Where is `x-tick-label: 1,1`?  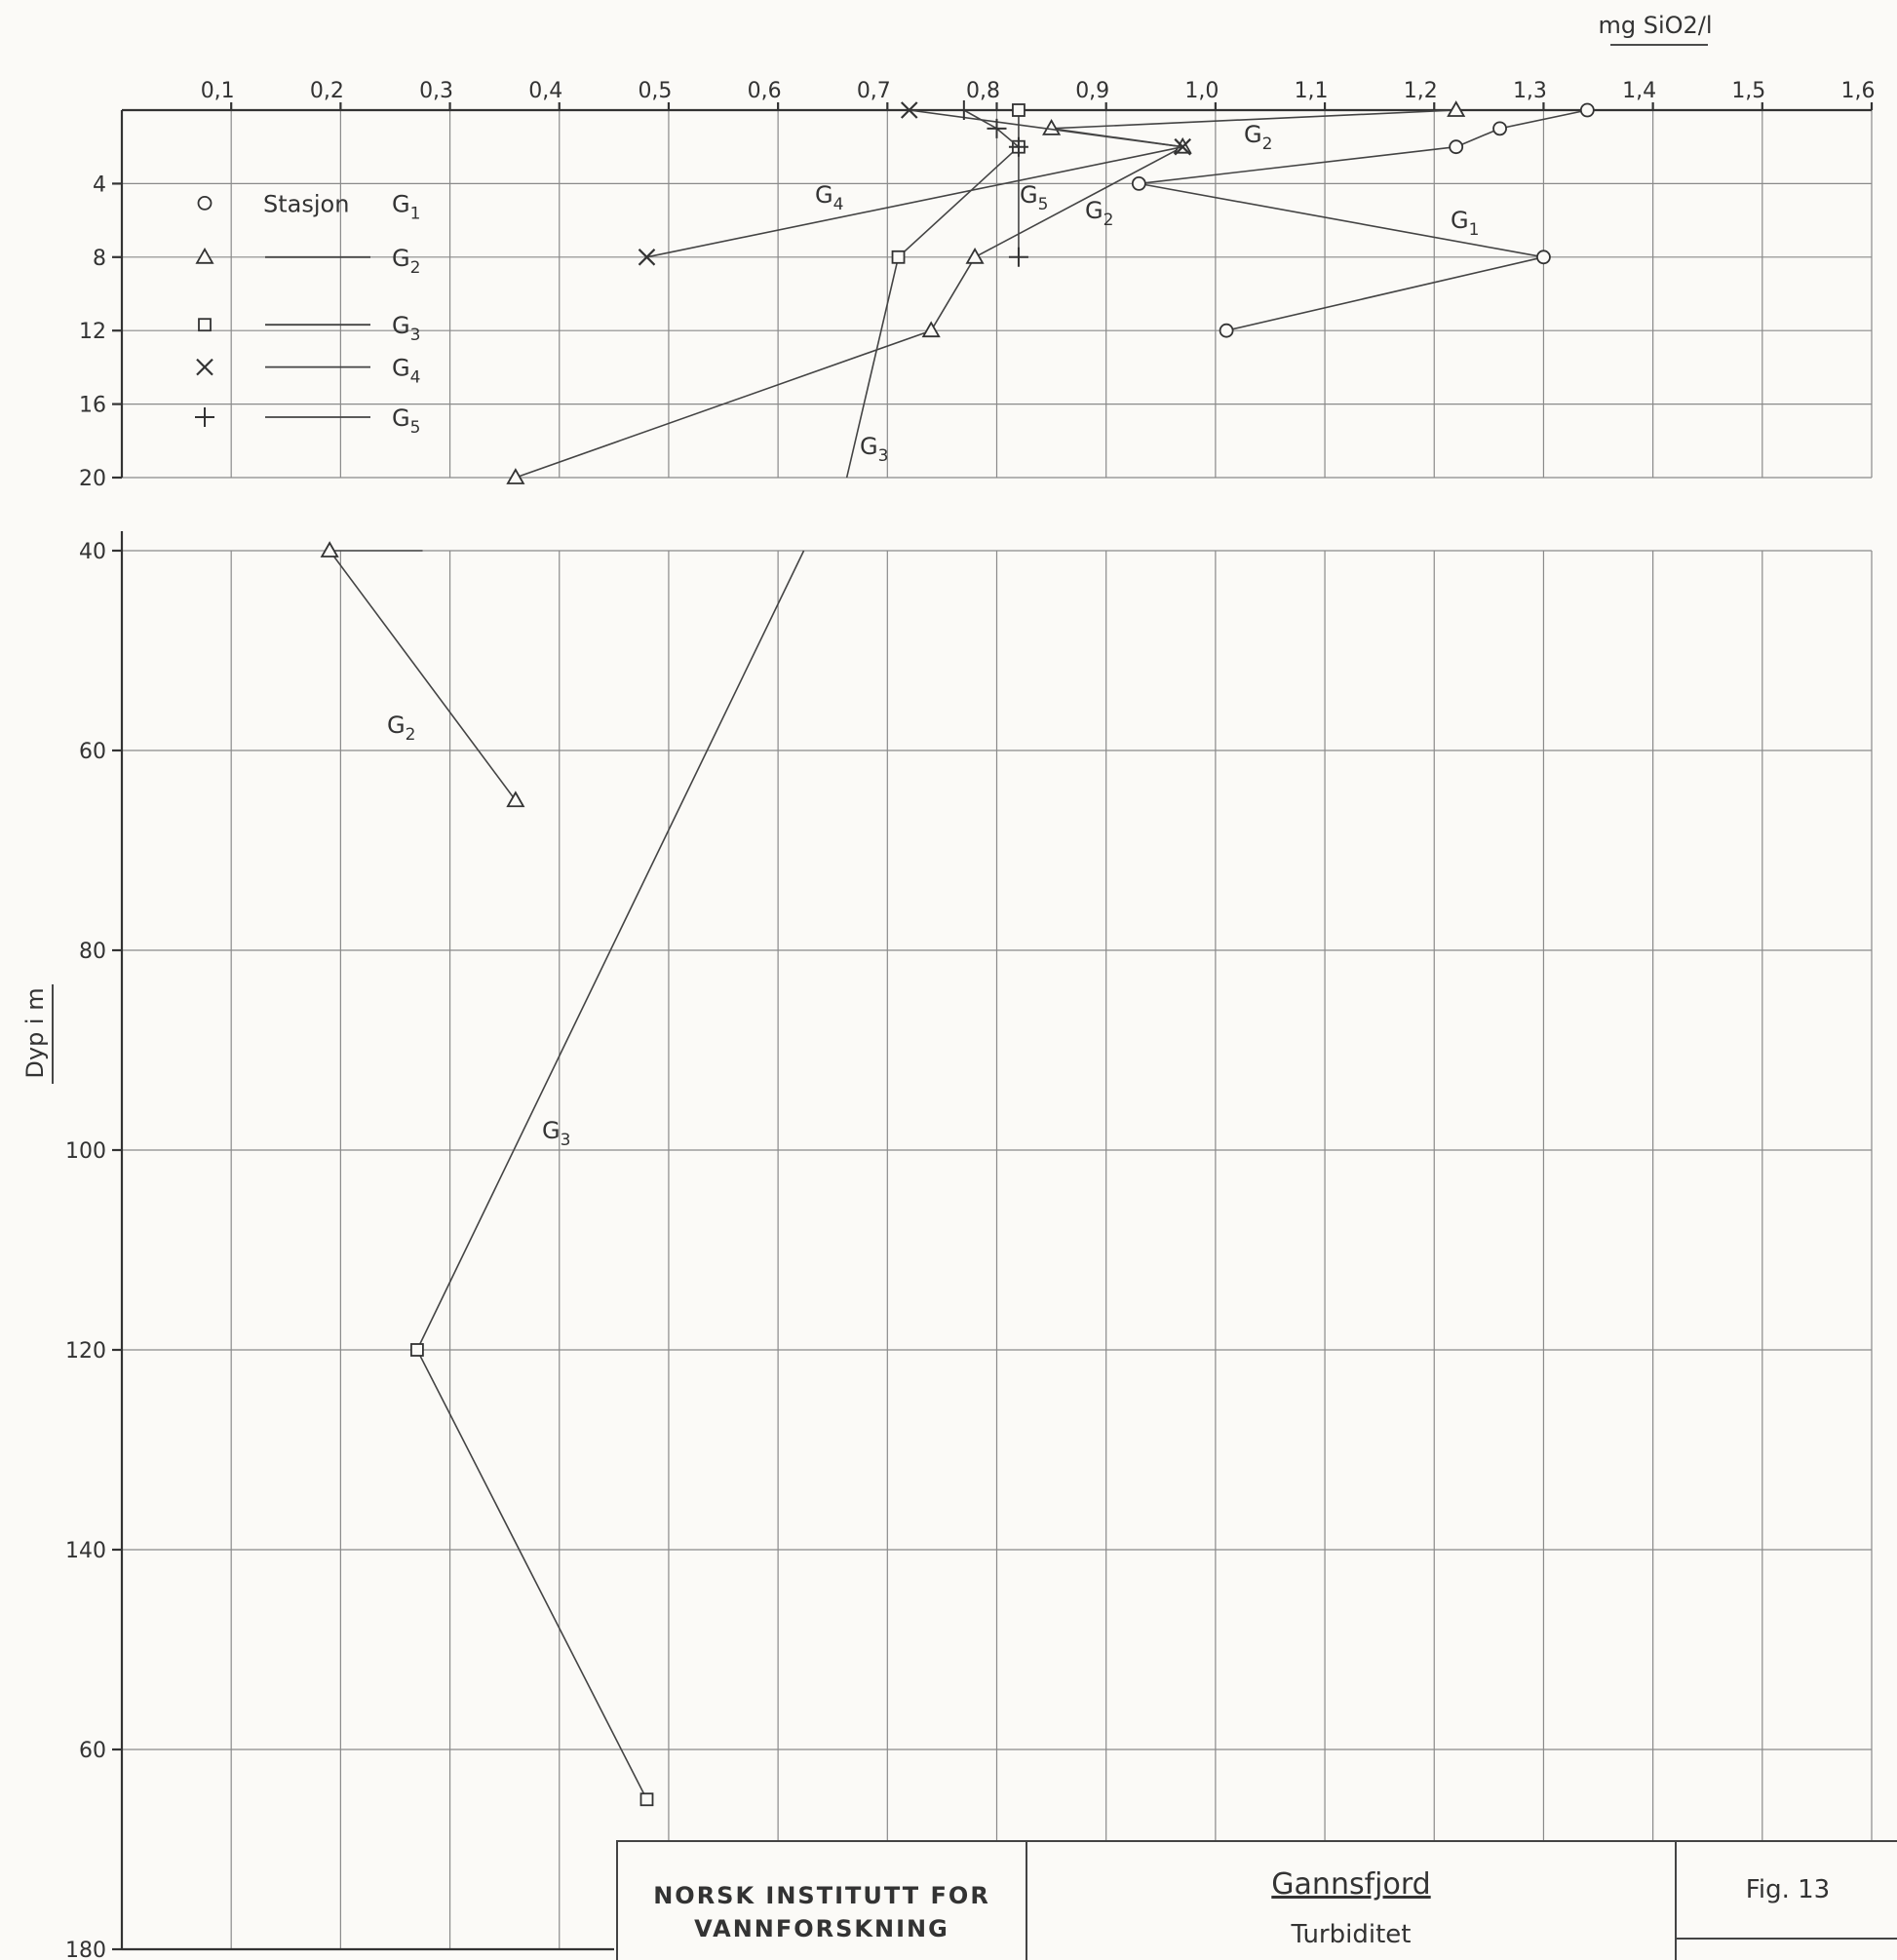
x-tick-label: 1,1 is located at coordinates (1312, 91).